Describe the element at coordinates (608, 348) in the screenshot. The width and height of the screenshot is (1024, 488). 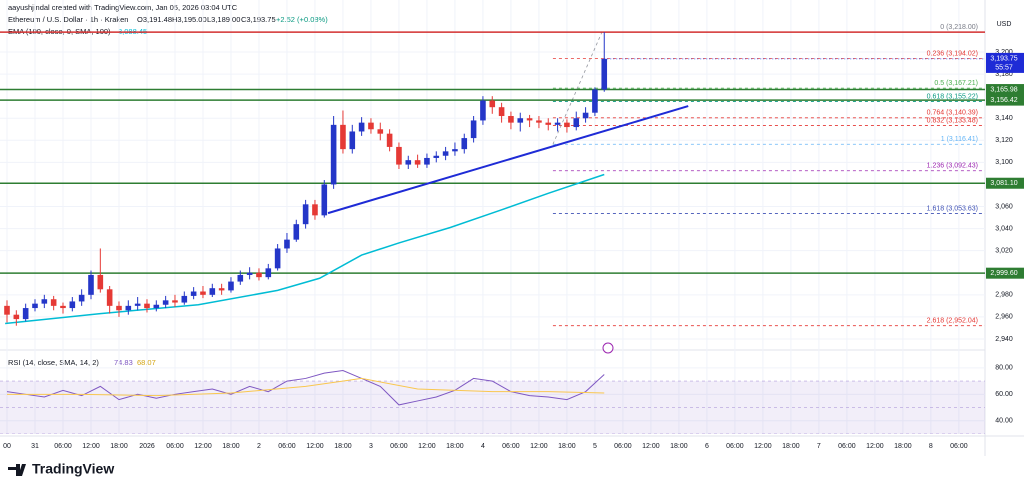
I see `event-icon` at that location.